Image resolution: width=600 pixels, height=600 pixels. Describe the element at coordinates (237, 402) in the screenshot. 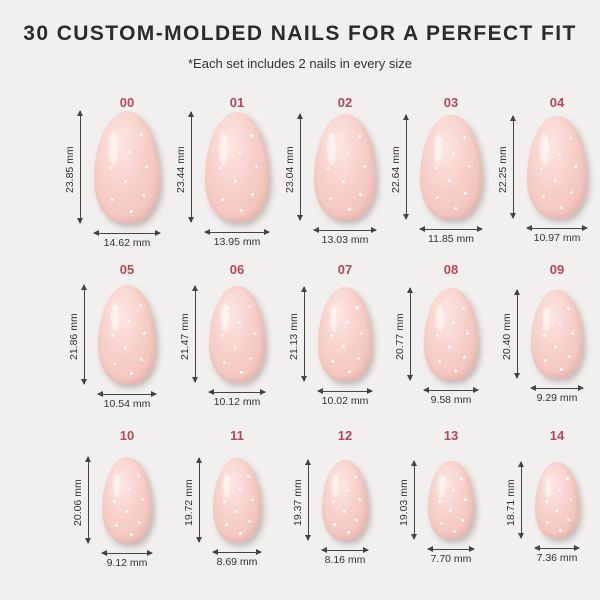

I see `width-label: 10.12 mm` at that location.